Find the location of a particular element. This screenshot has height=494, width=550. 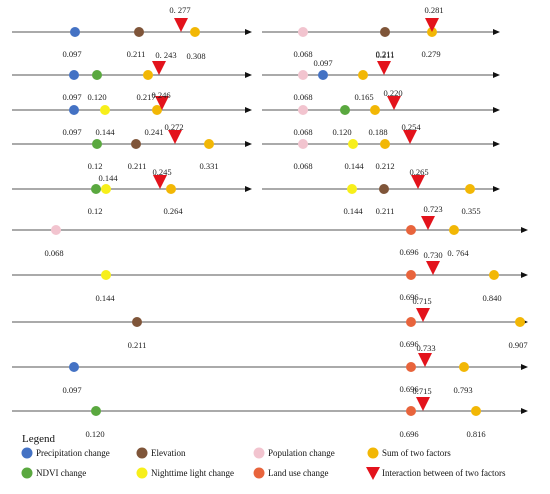

legend-label-precipitation: Precipitation change is located at coordinates (73, 453).